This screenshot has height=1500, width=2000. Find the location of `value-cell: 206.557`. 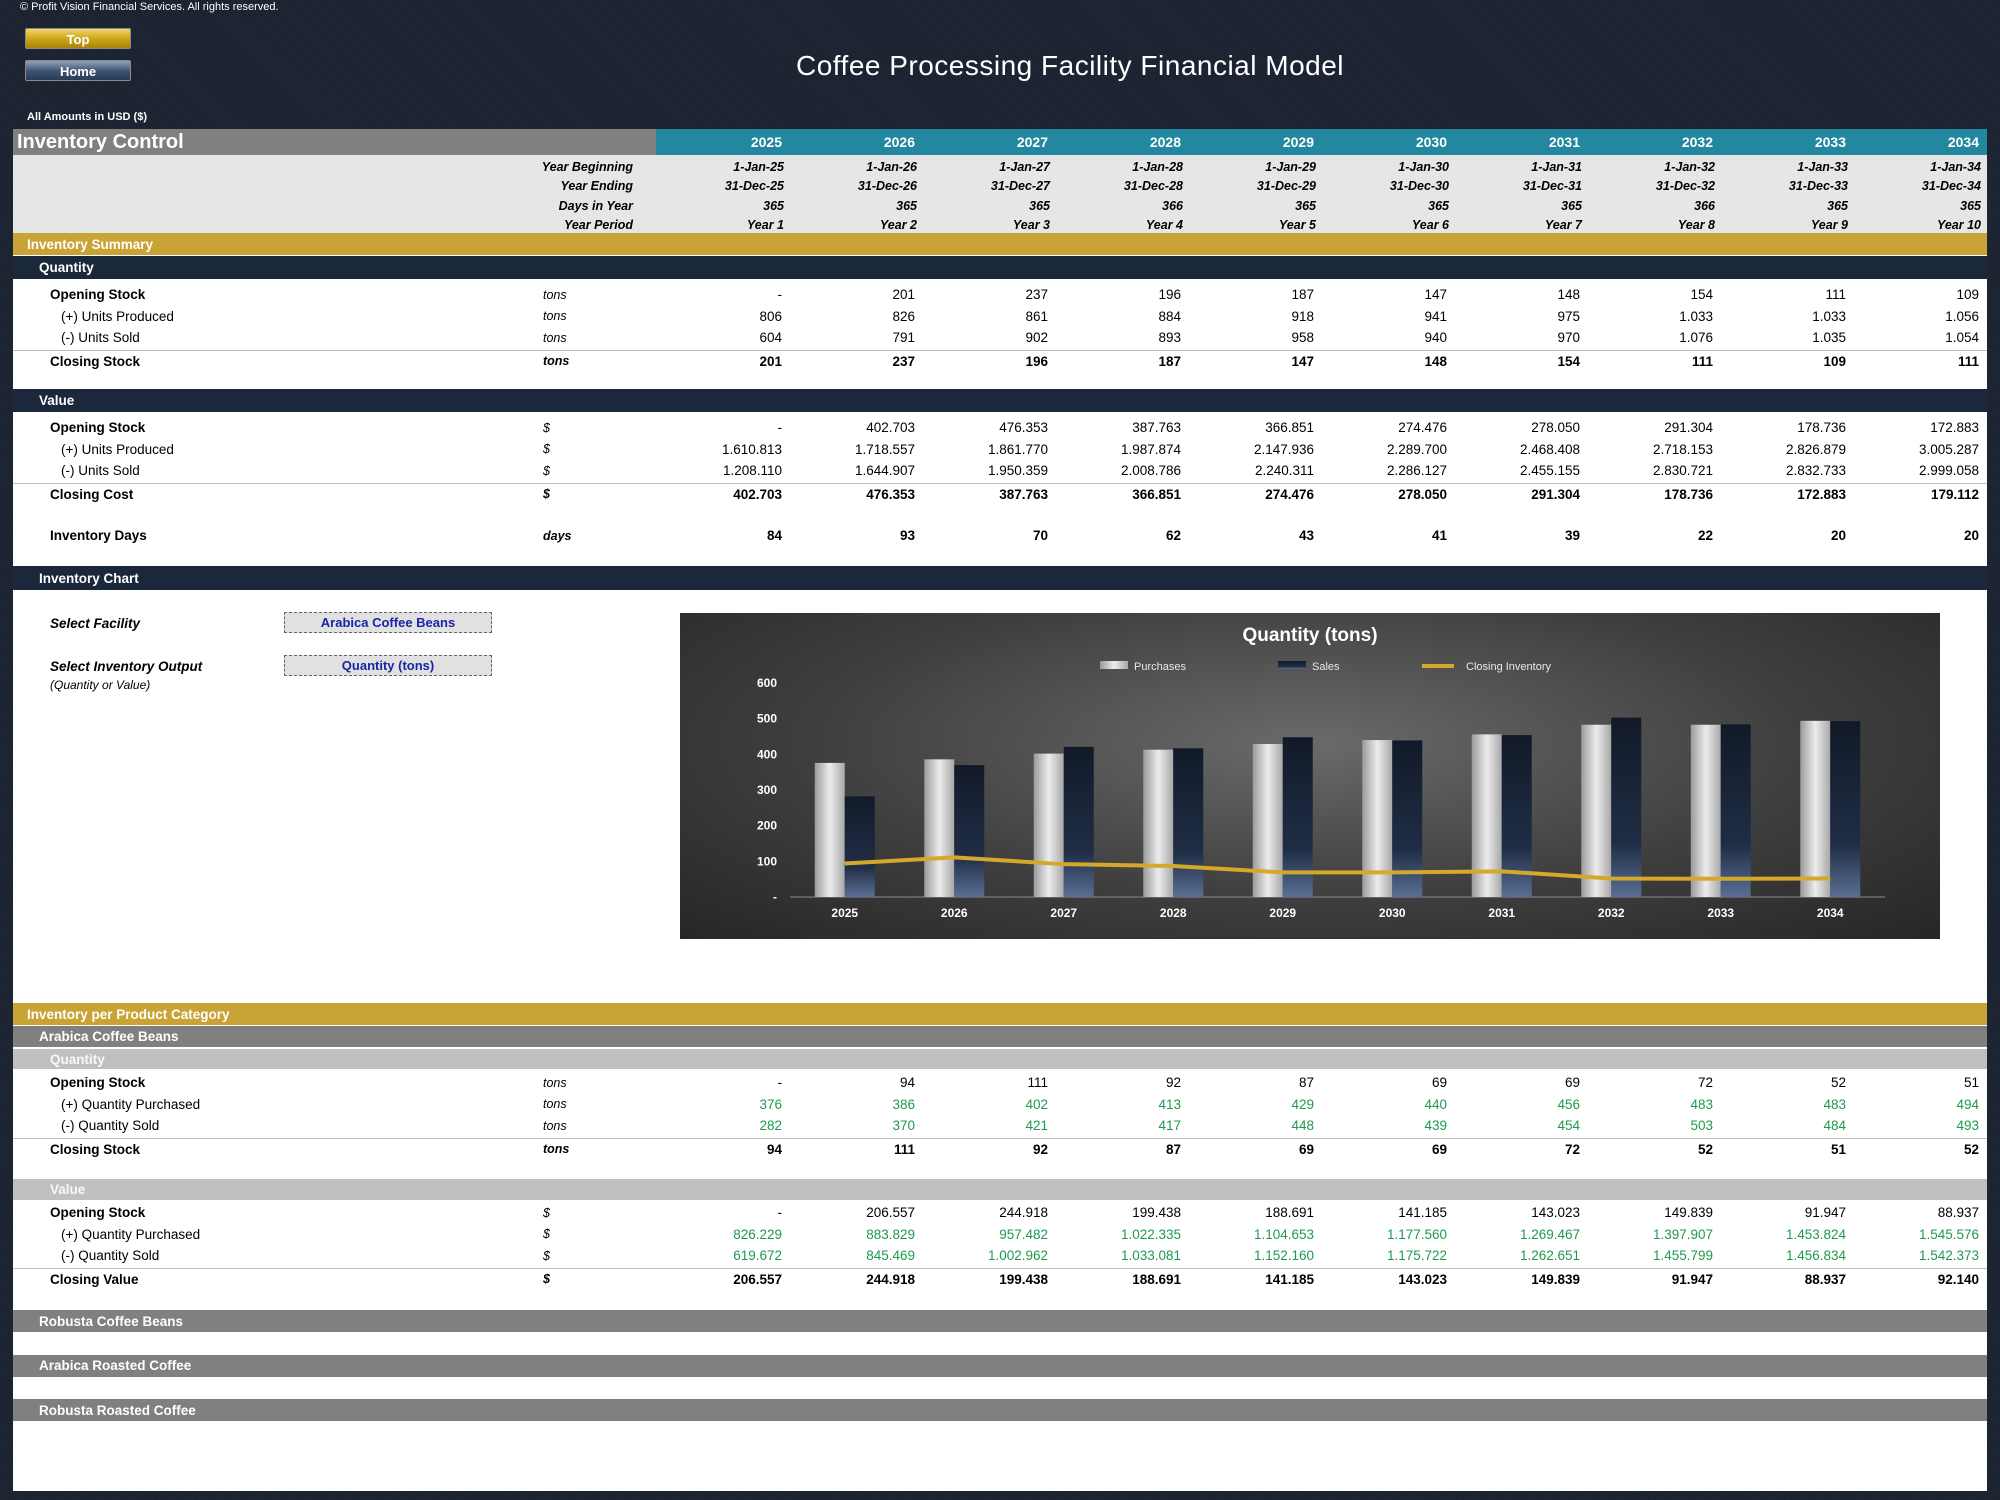

value-cell: 206.557 is located at coordinates (757, 1279).